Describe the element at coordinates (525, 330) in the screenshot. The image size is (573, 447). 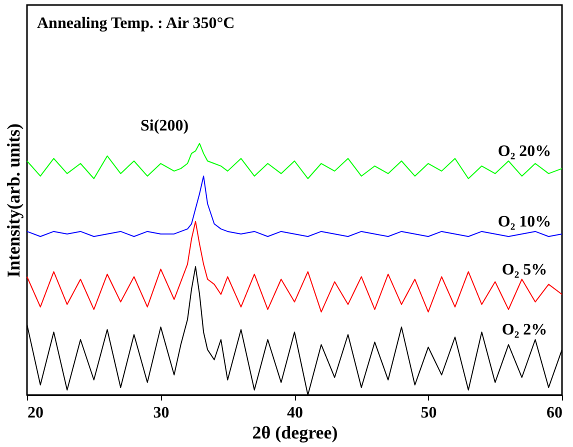
I see `series-label: O₂ 2%` at that location.